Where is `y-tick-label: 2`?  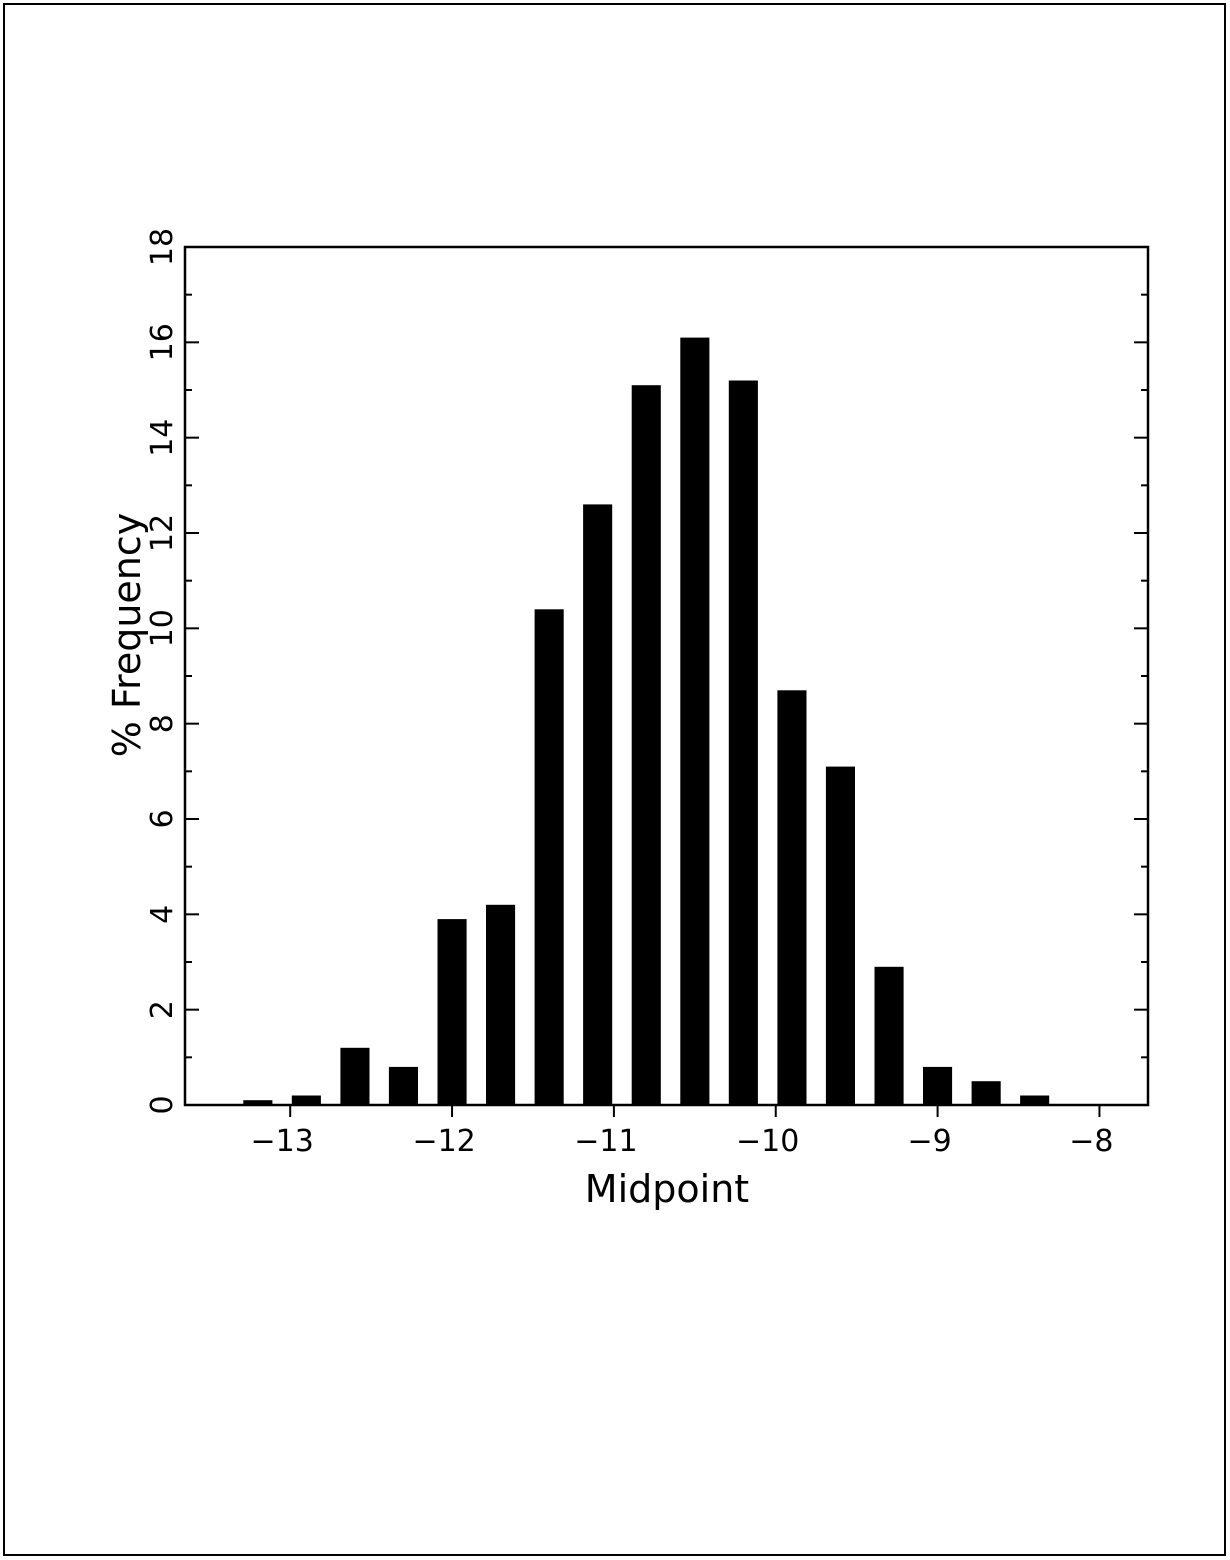
y-tick-label: 2 is located at coordinates (162, 1009).